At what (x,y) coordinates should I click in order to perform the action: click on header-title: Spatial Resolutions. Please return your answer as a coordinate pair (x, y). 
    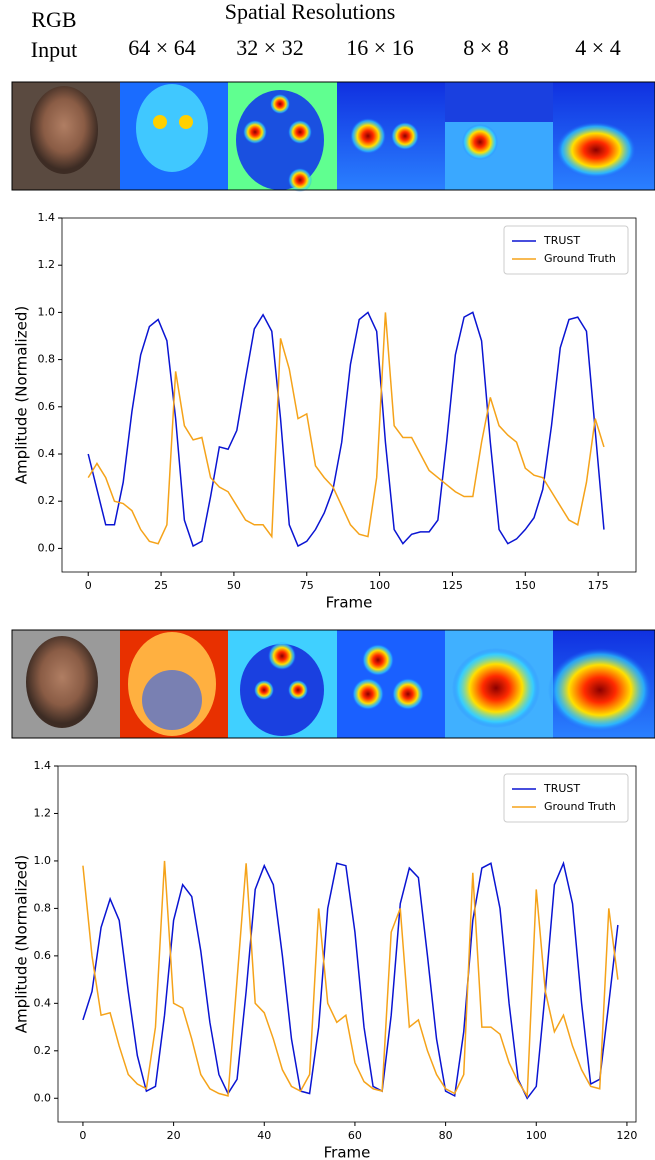
    Looking at the image, I should click on (310, 12).